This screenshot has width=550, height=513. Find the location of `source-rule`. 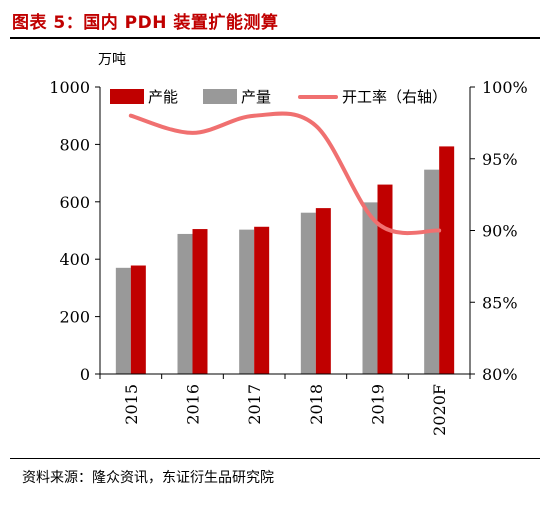

source-rule is located at coordinates (275, 458).